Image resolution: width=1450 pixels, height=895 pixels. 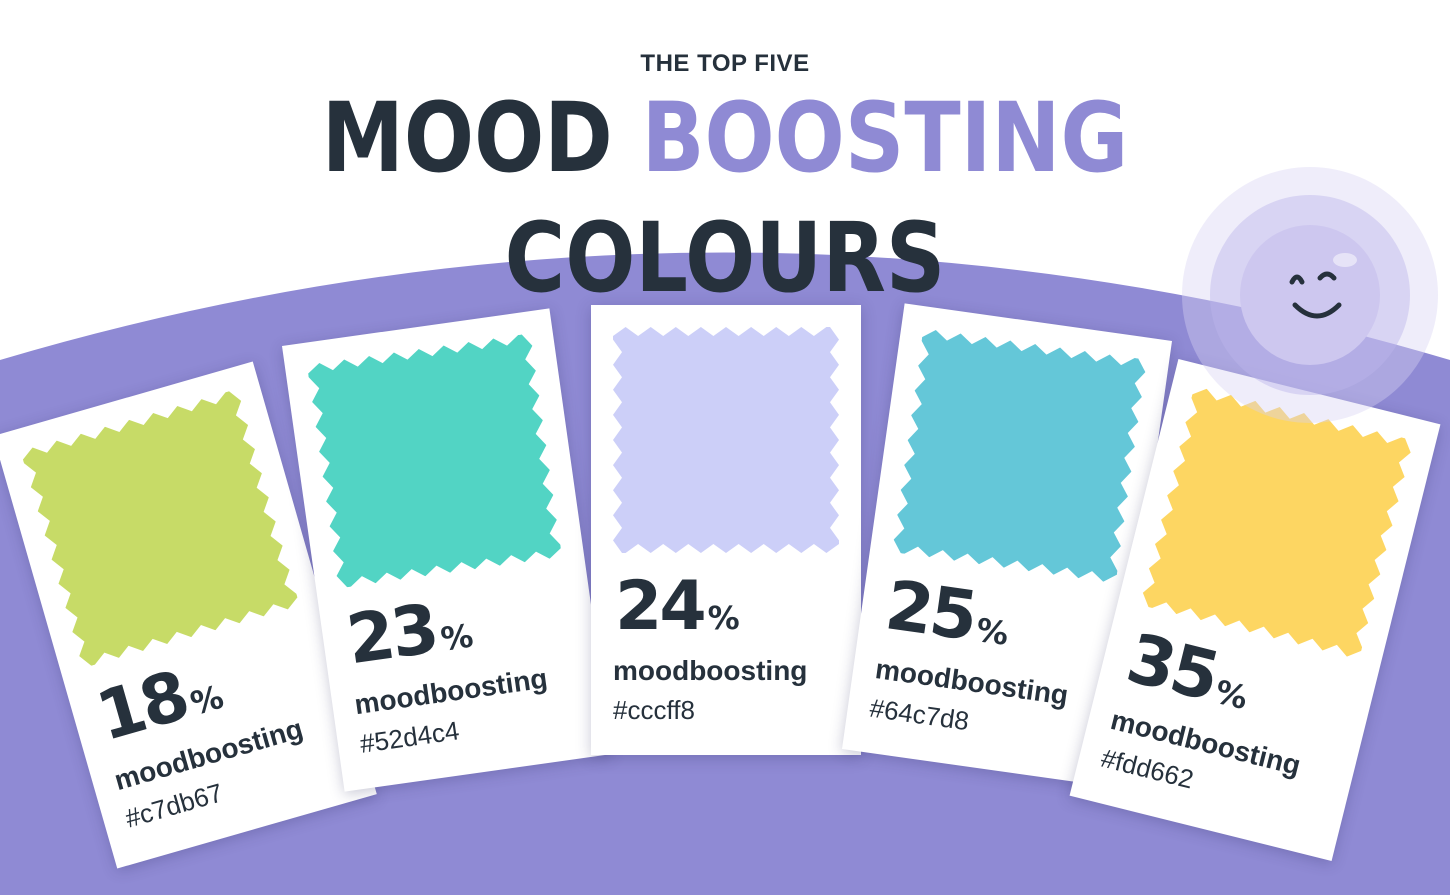 What do you see at coordinates (410, 737) in the screenshot?
I see `hex-code: #52d4c4` at bounding box center [410, 737].